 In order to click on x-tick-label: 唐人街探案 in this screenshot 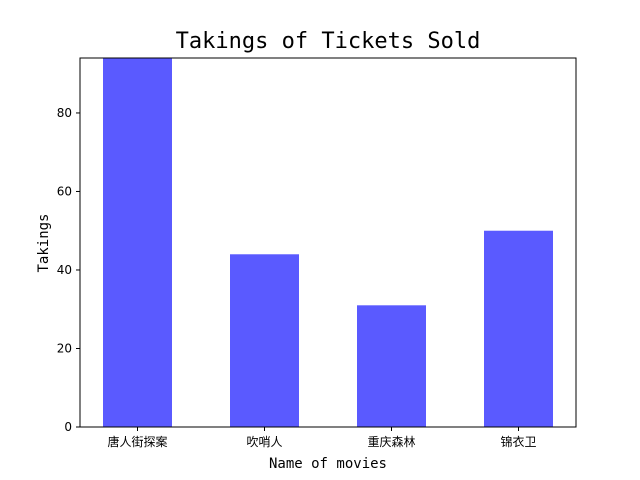, I will do `click(137, 441)`.